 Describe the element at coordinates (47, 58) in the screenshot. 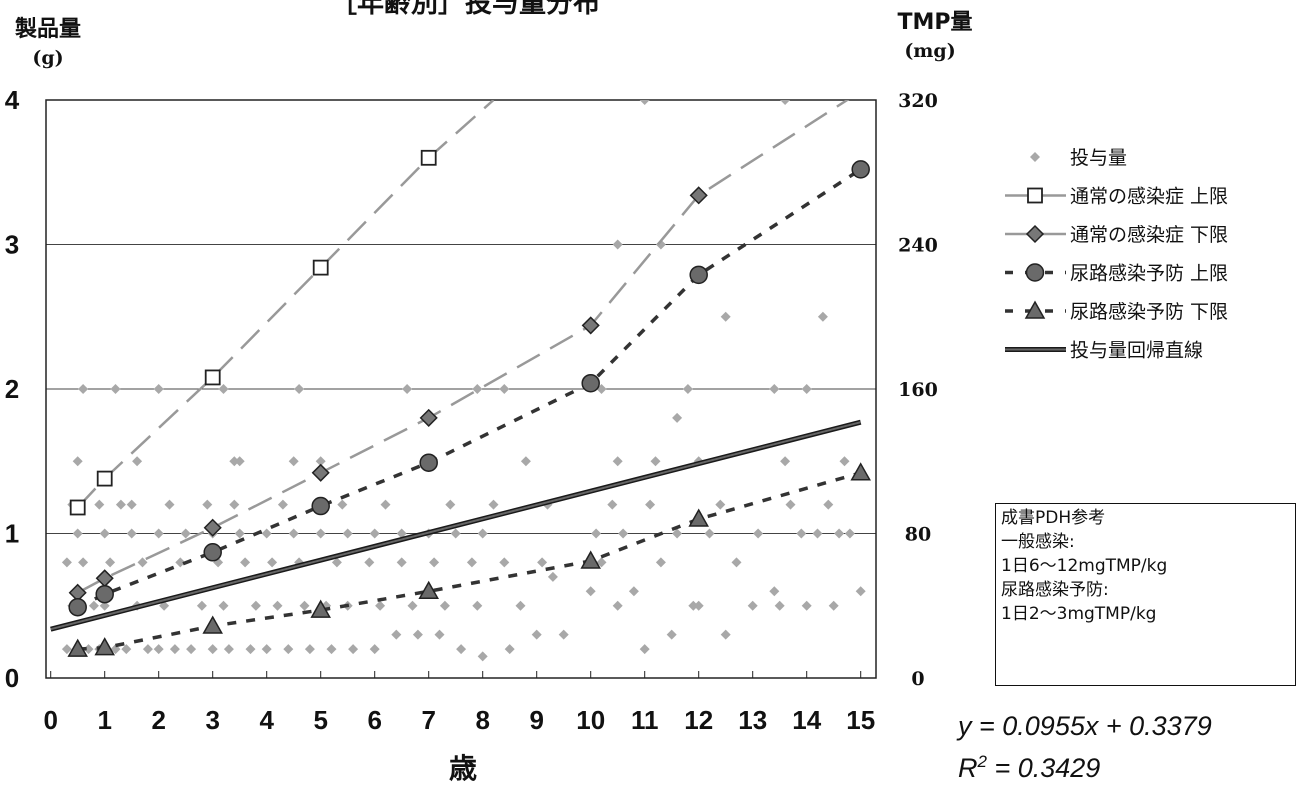

I see `y-axis-unit: (g)` at that location.